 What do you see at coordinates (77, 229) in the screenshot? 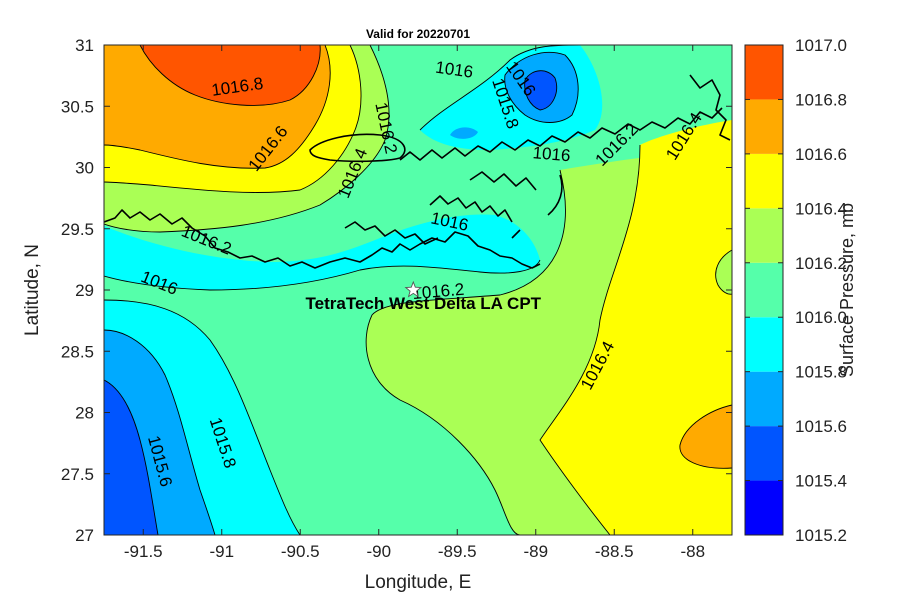
I see `y-tick-label: 29.5` at bounding box center [77, 229].